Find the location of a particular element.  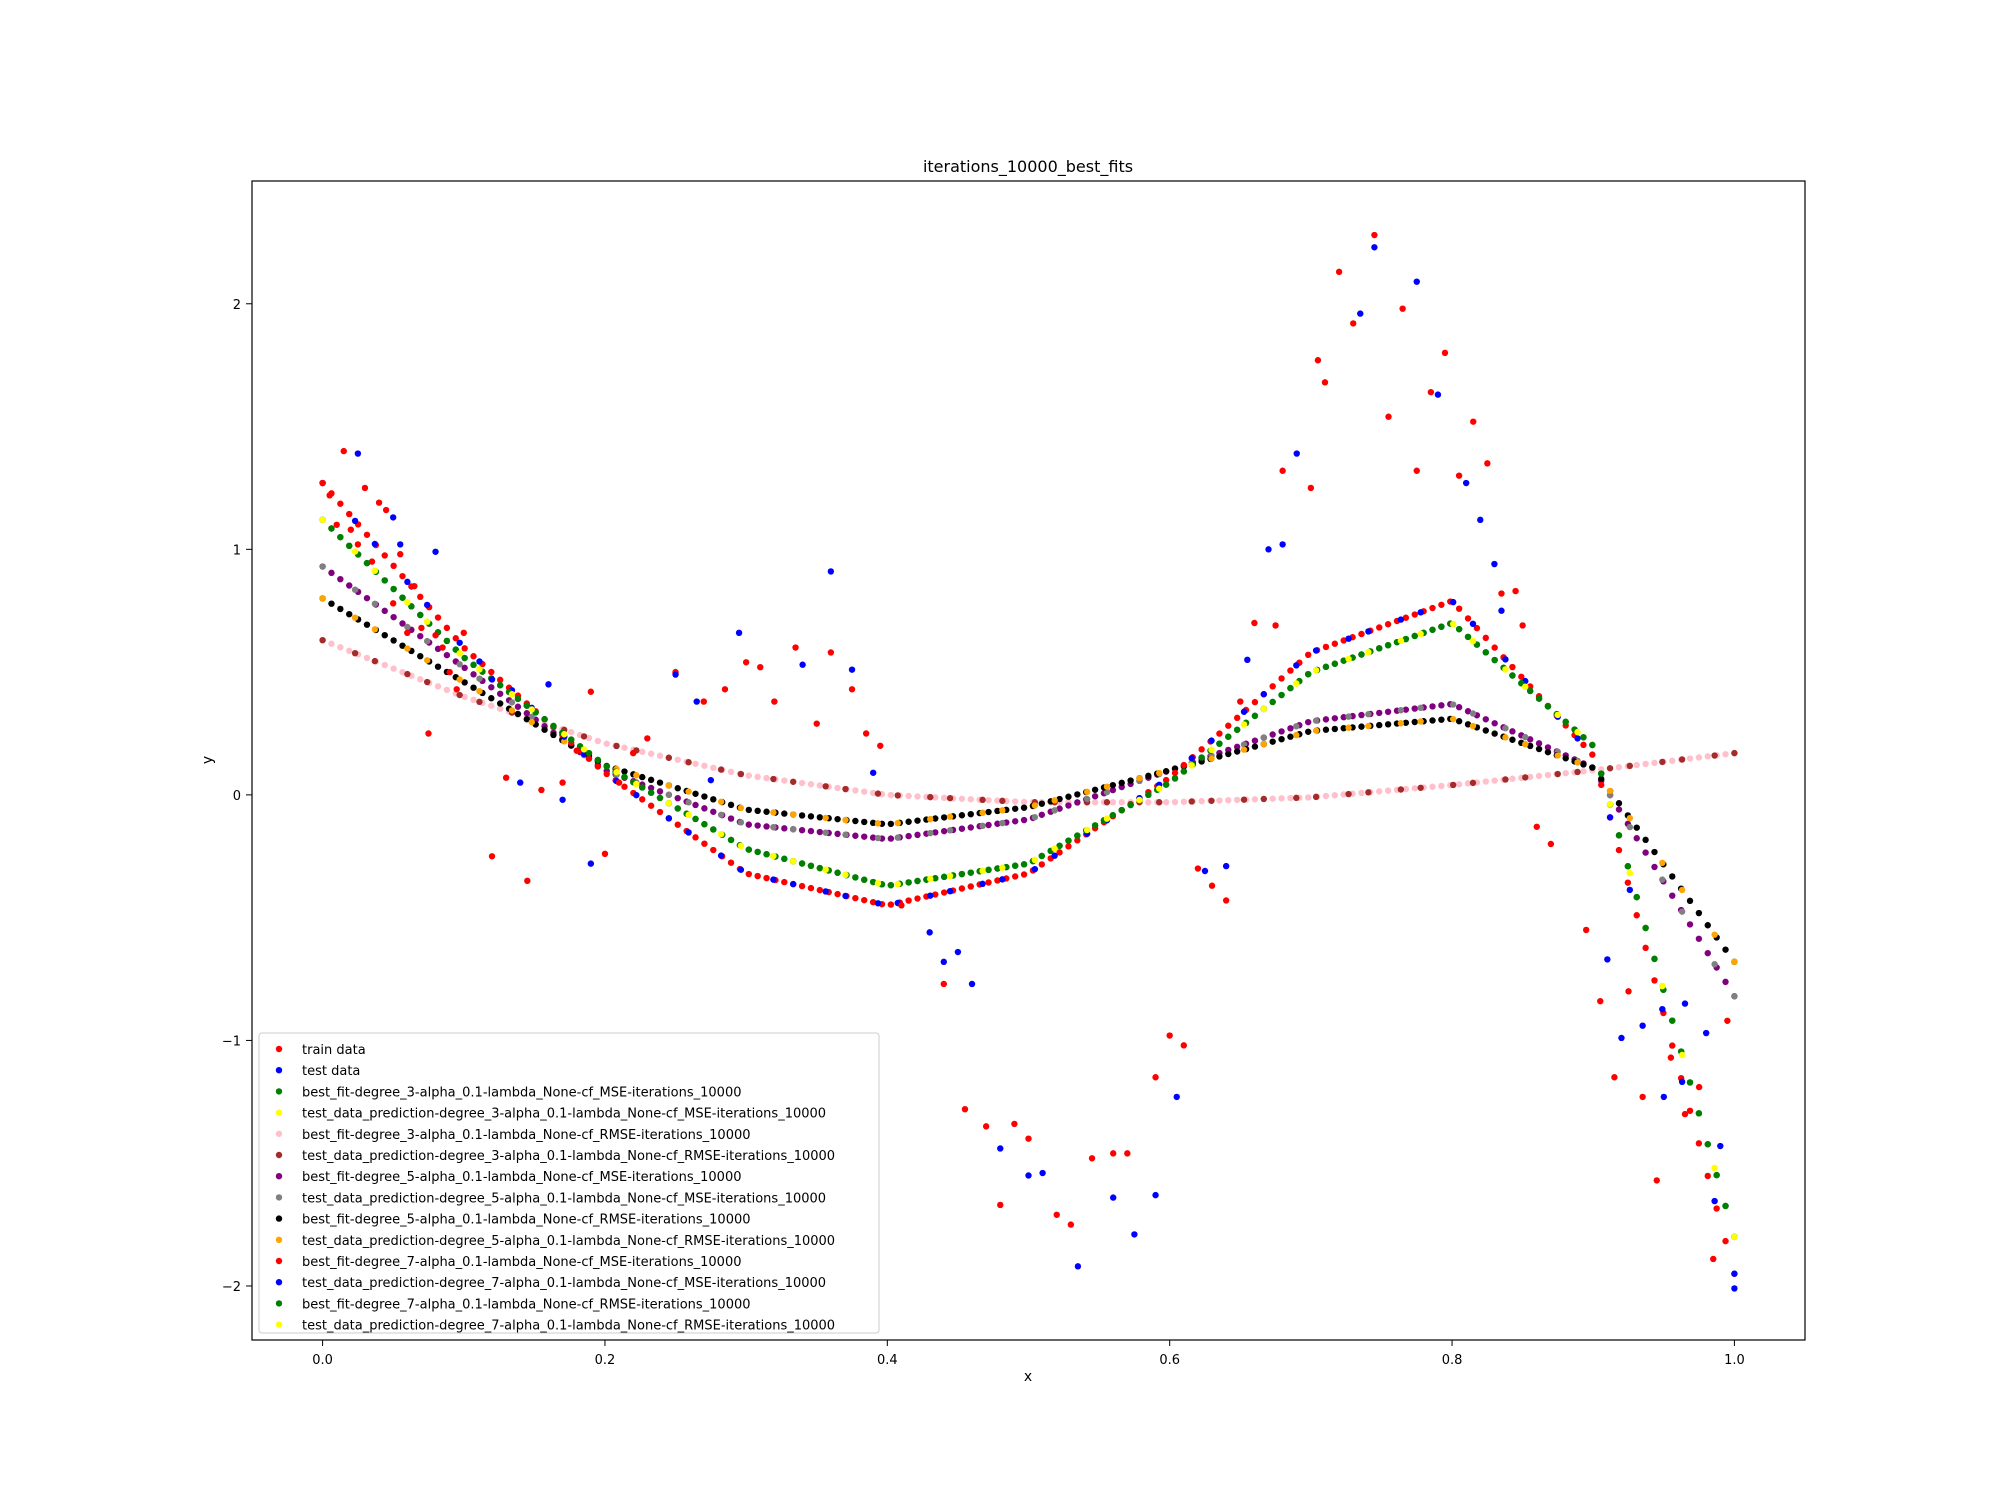

y-tick-label: 2 is located at coordinates (237, 305).